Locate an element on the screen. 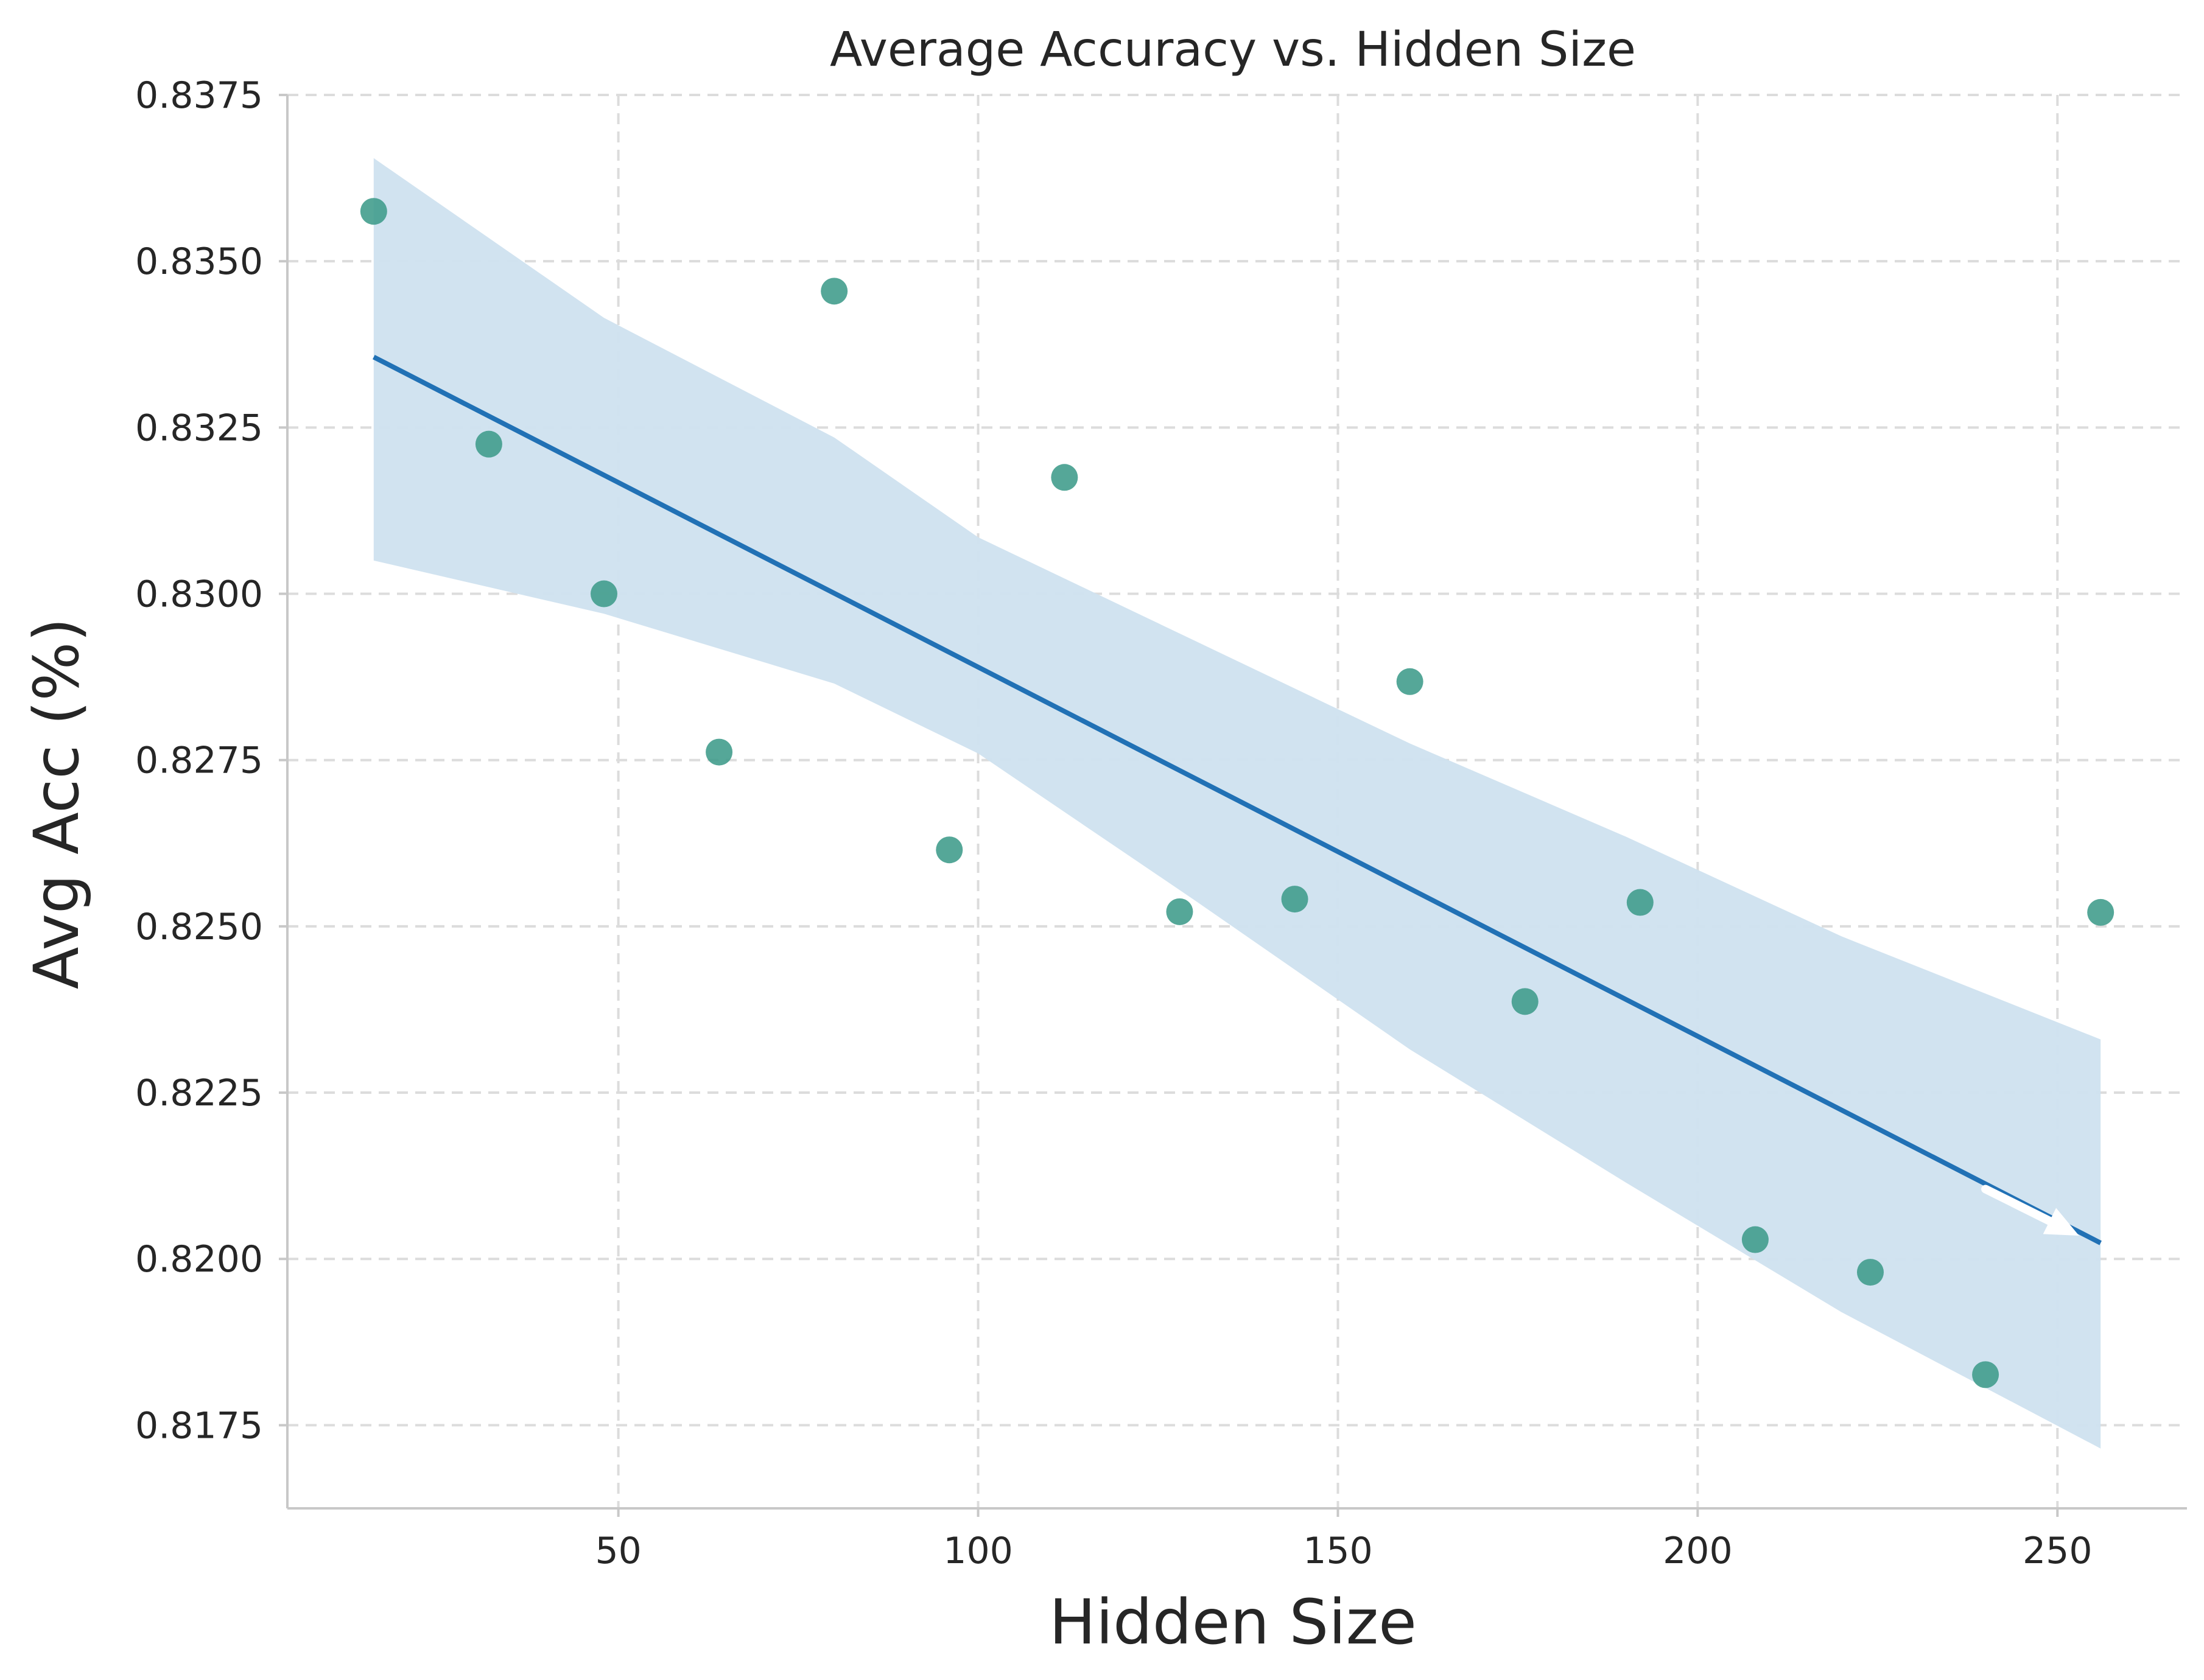 The image size is (2204, 1680). arrow-head is located at coordinates (2061, 1222).